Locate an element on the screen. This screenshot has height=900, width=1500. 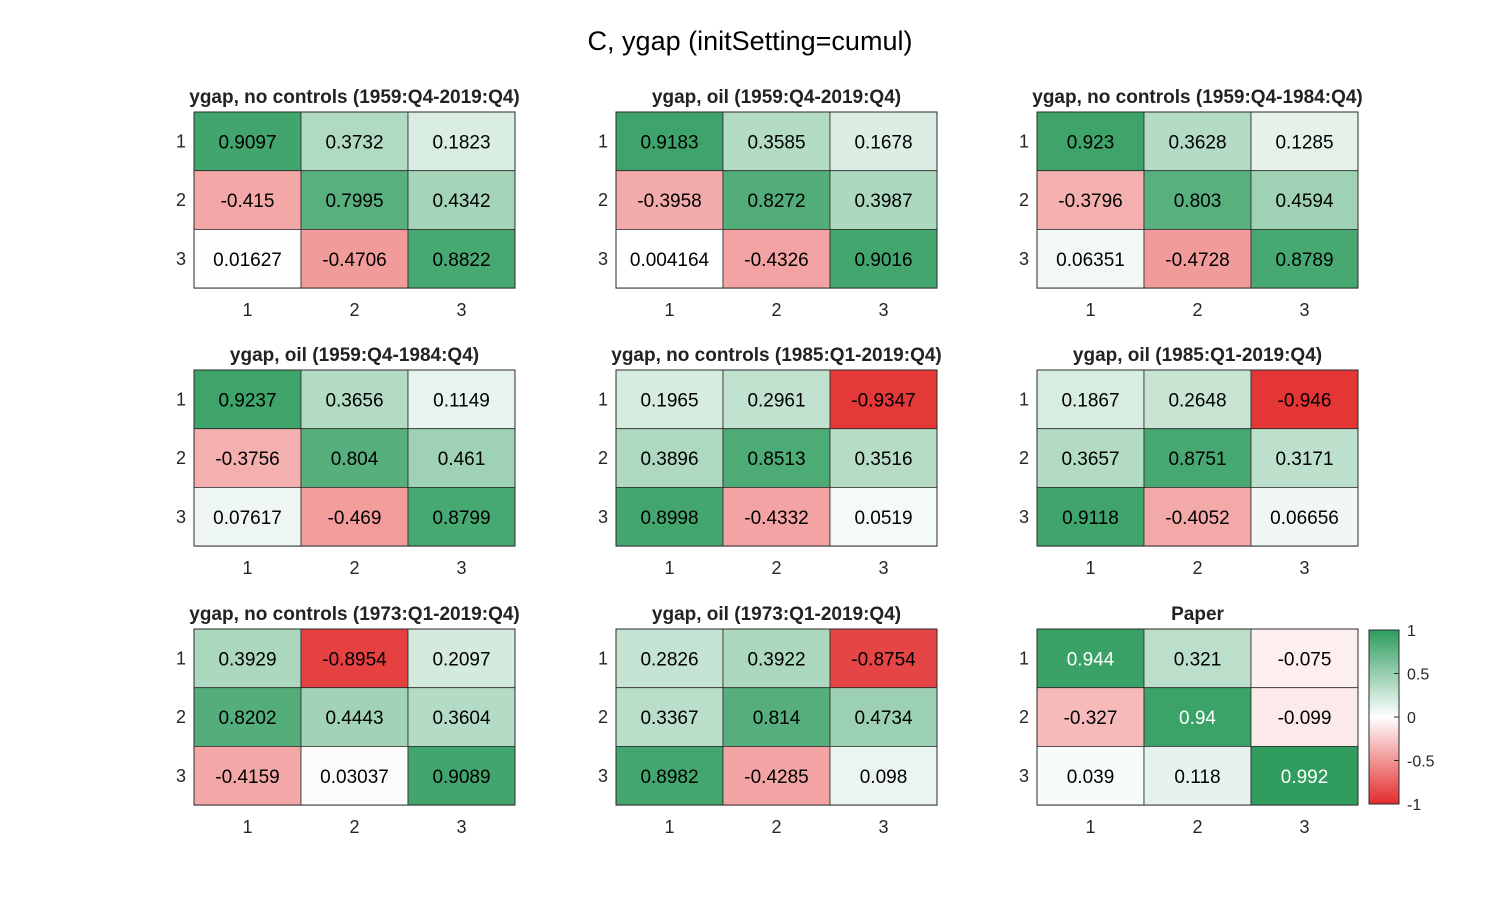
cell-value-label: 0.3585 is located at coordinates (776, 142).